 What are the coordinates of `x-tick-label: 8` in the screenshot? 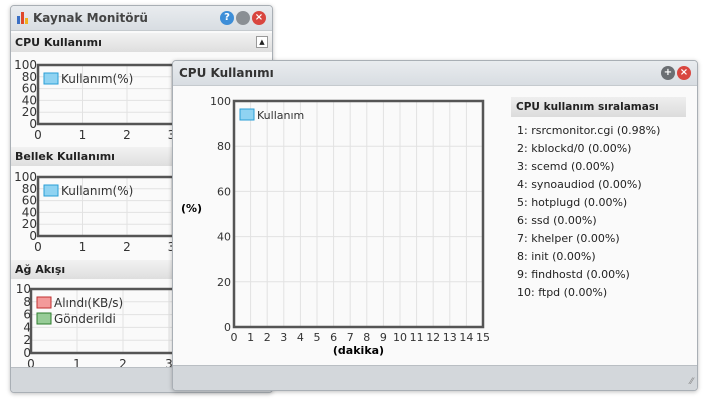 It's located at (366, 337).